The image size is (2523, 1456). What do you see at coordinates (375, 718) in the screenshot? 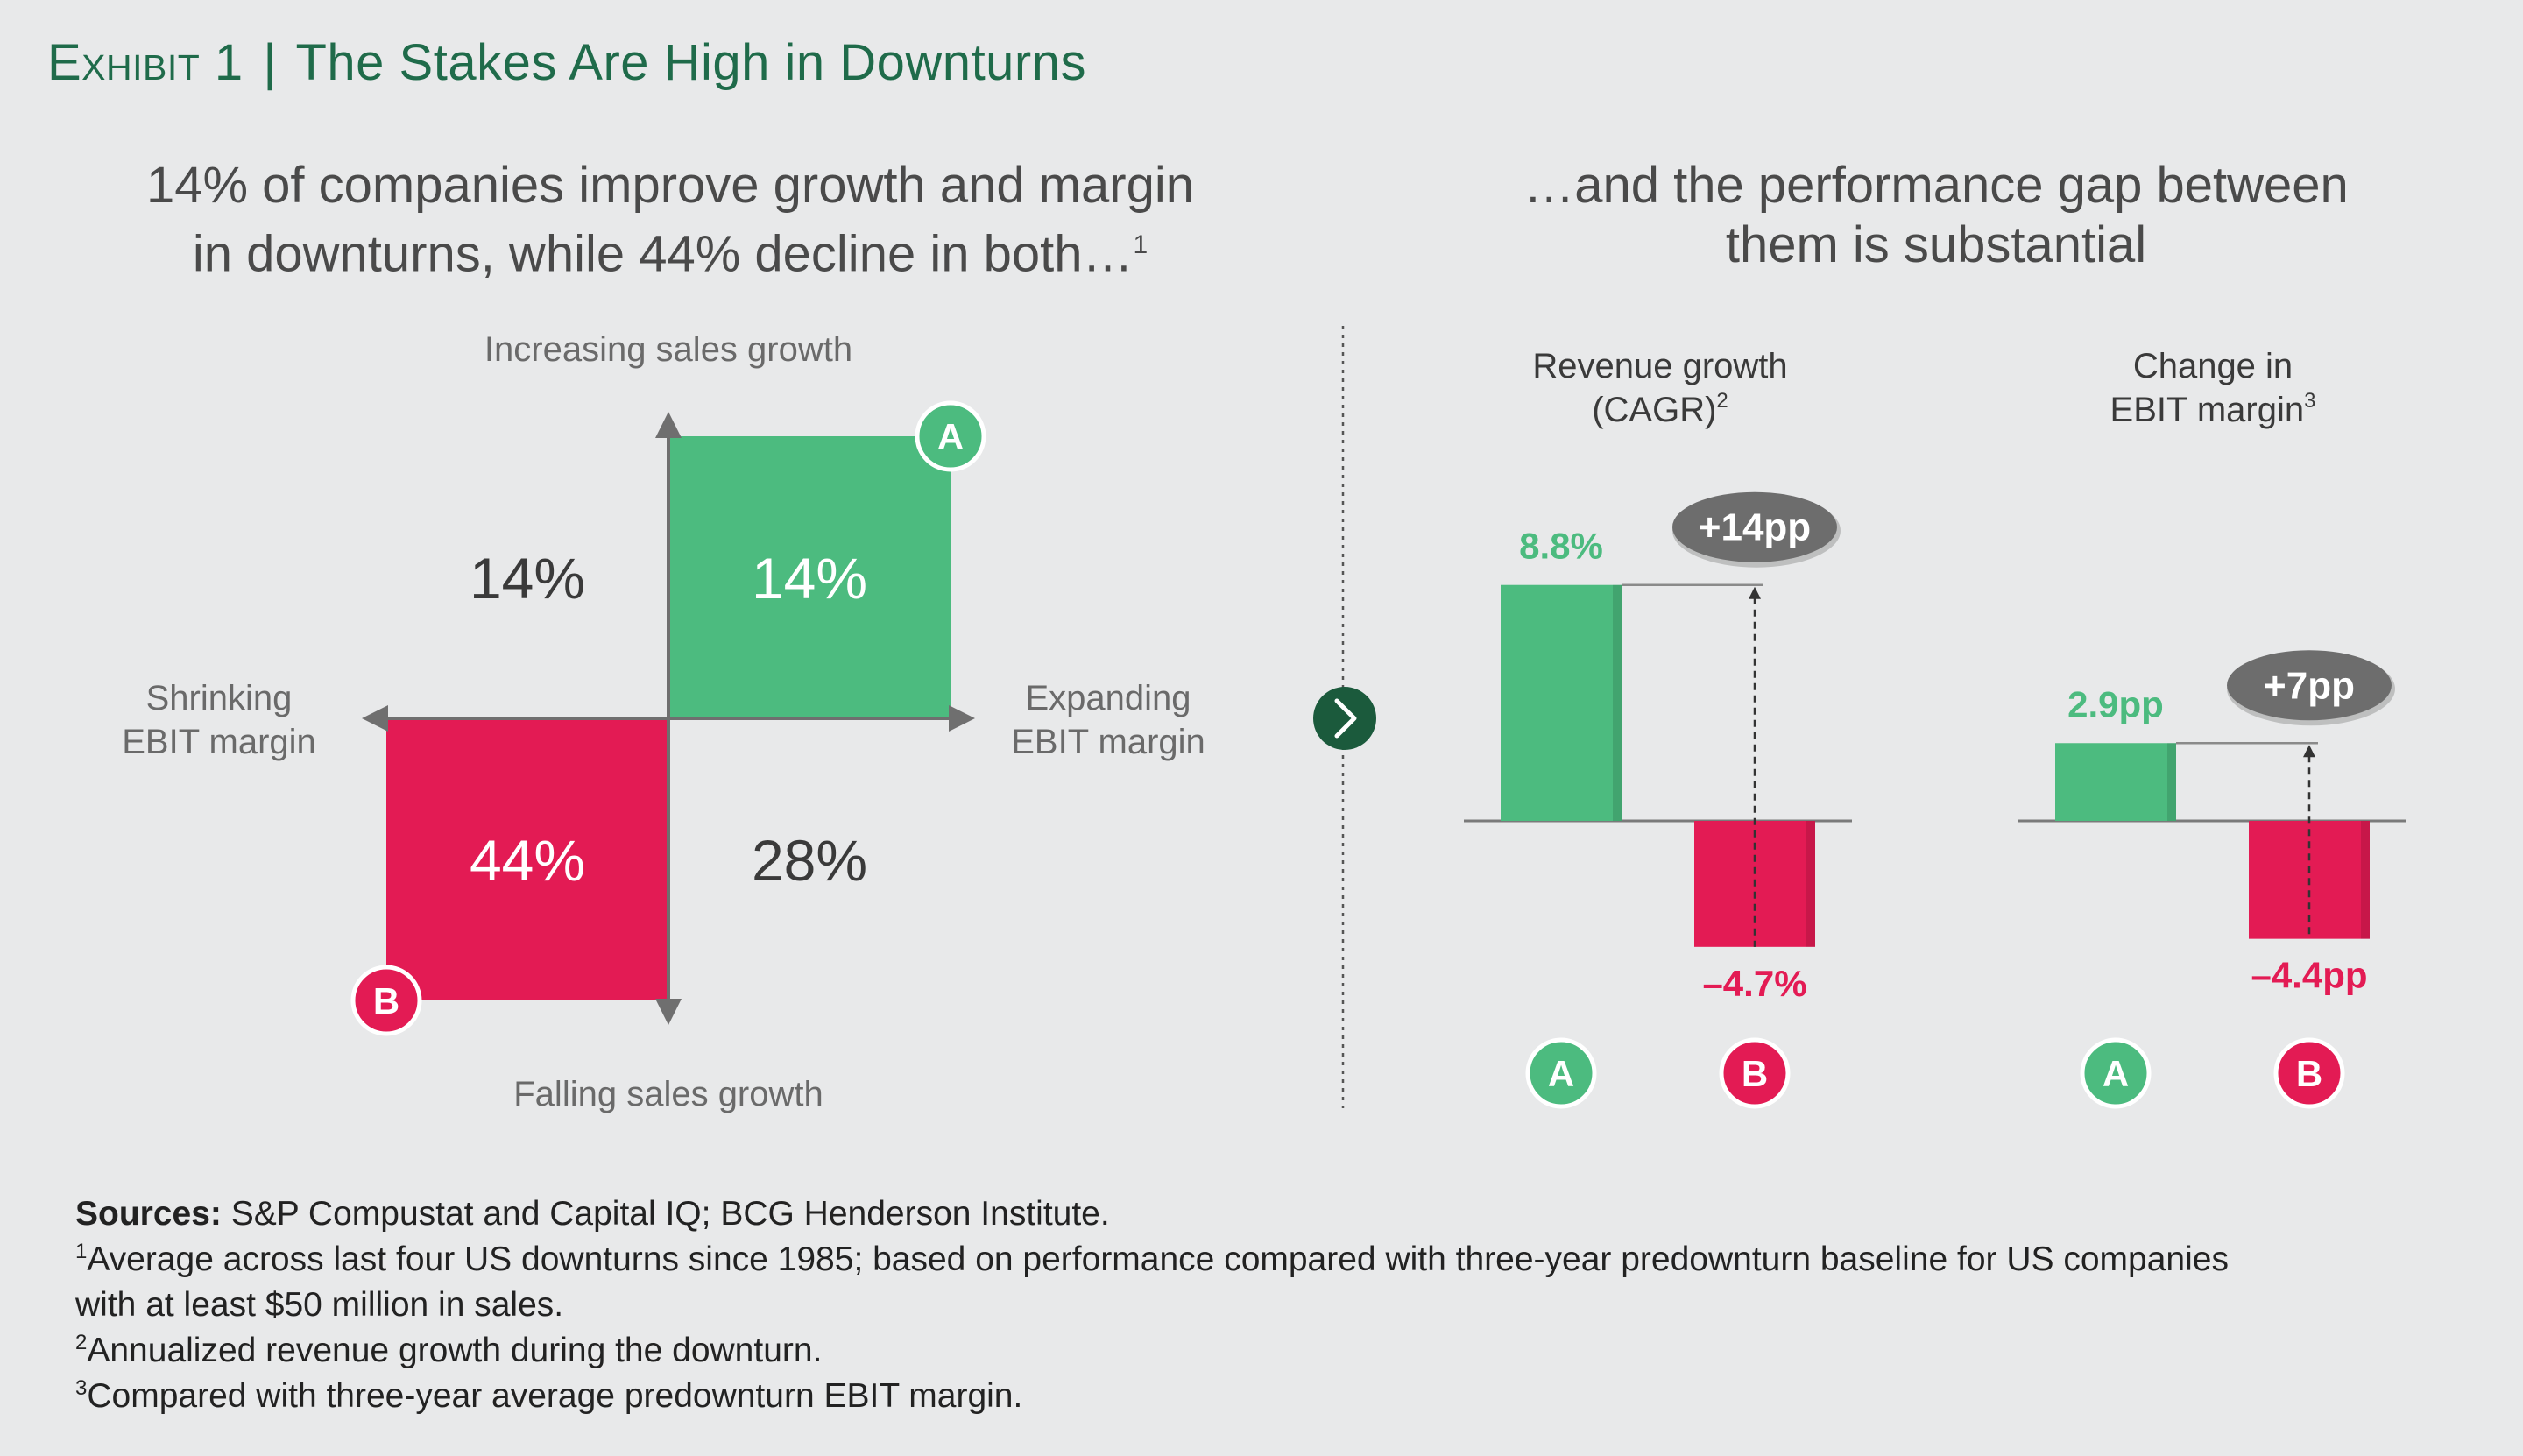
I see `arrow-left` at bounding box center [375, 718].